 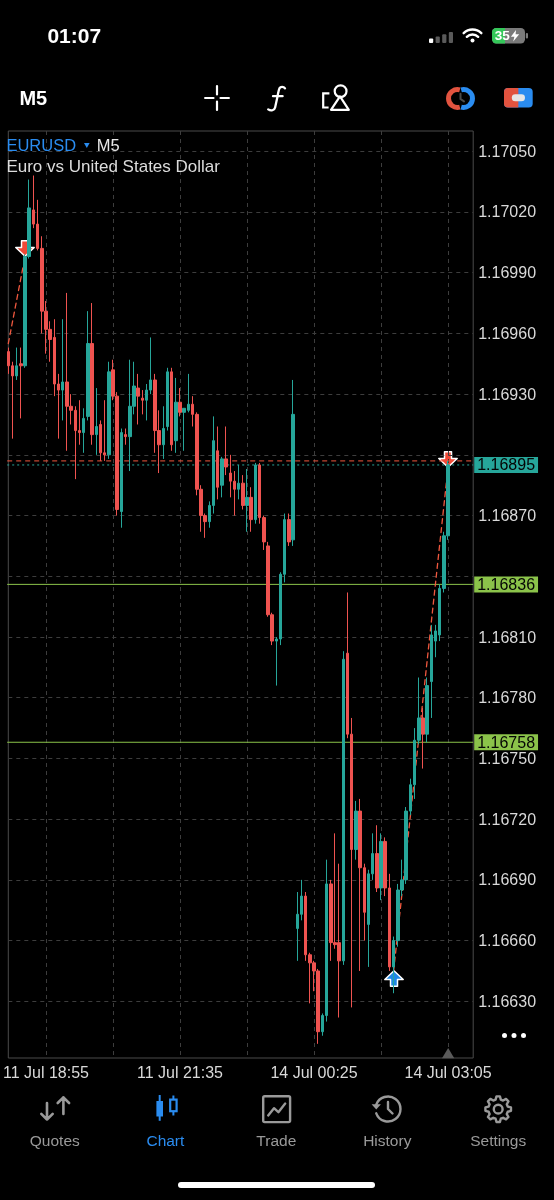 What do you see at coordinates (507, 819) in the screenshot?
I see `y-tick-label: 1.16720` at bounding box center [507, 819].